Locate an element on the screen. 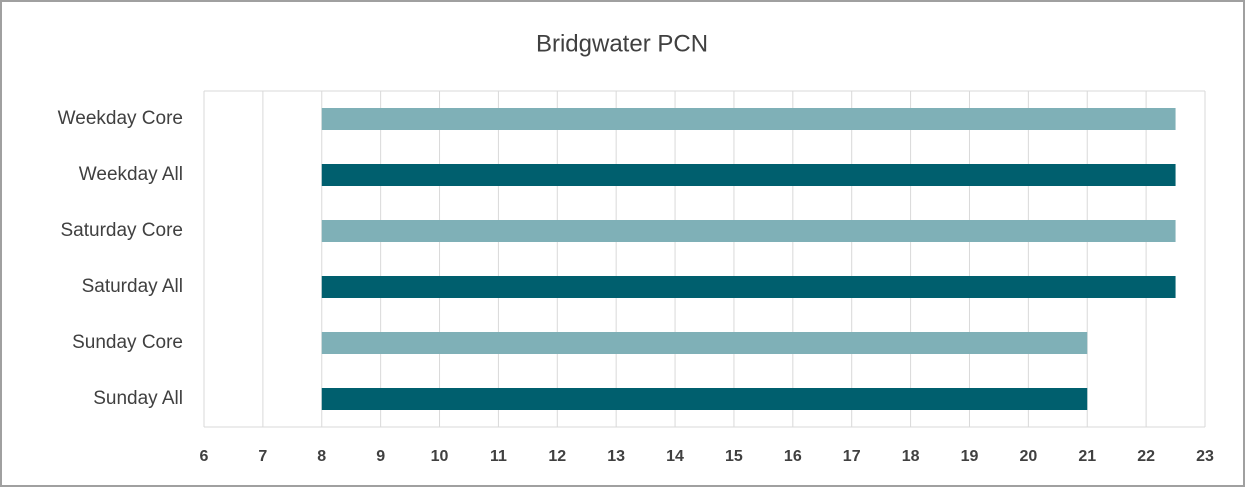 The image size is (1245, 487). x-tick-label: 23 is located at coordinates (1205, 456).